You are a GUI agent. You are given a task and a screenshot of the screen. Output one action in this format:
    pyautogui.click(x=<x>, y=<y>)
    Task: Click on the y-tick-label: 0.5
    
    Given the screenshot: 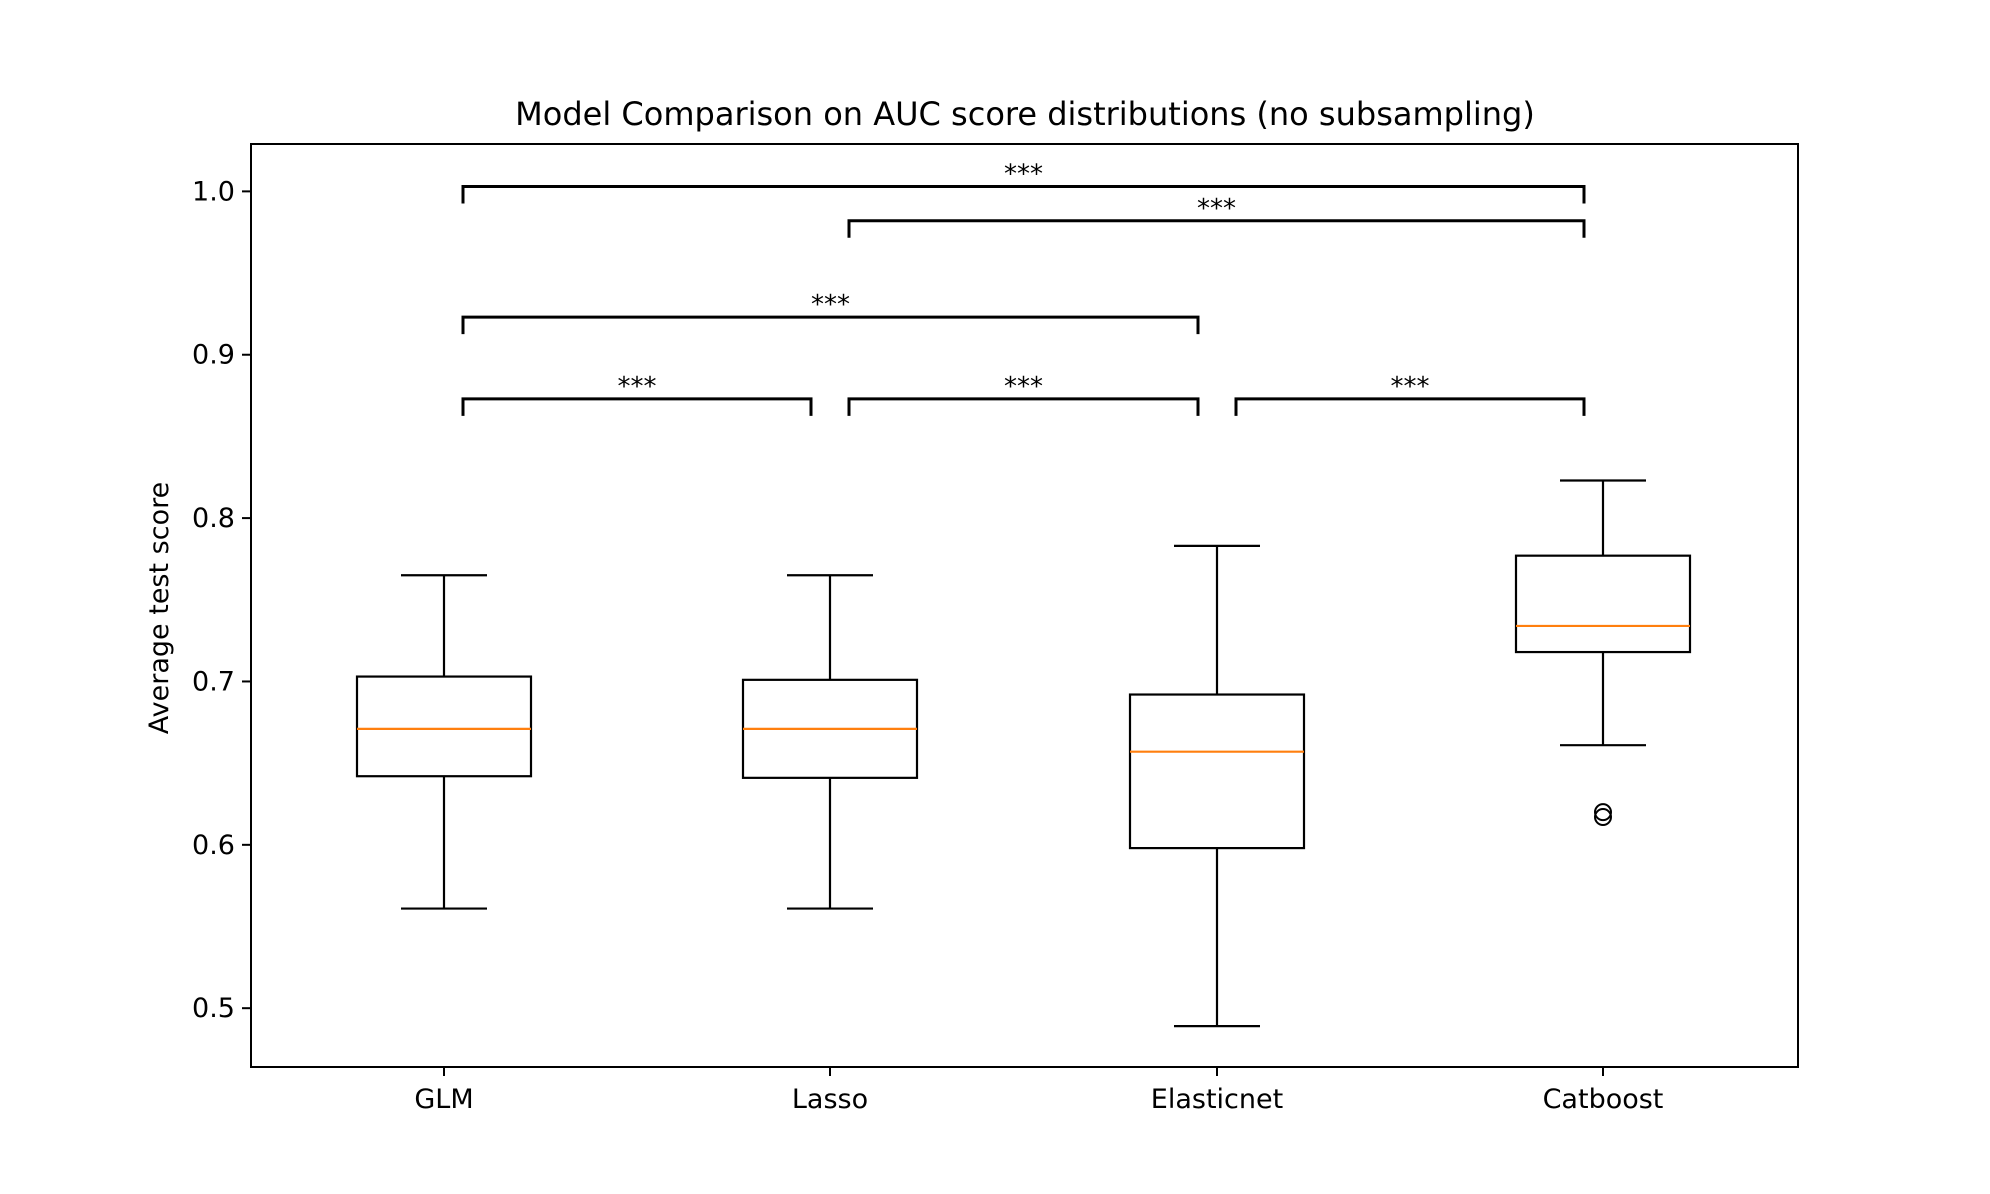 What is the action you would take?
    pyautogui.click(x=213, y=1008)
    